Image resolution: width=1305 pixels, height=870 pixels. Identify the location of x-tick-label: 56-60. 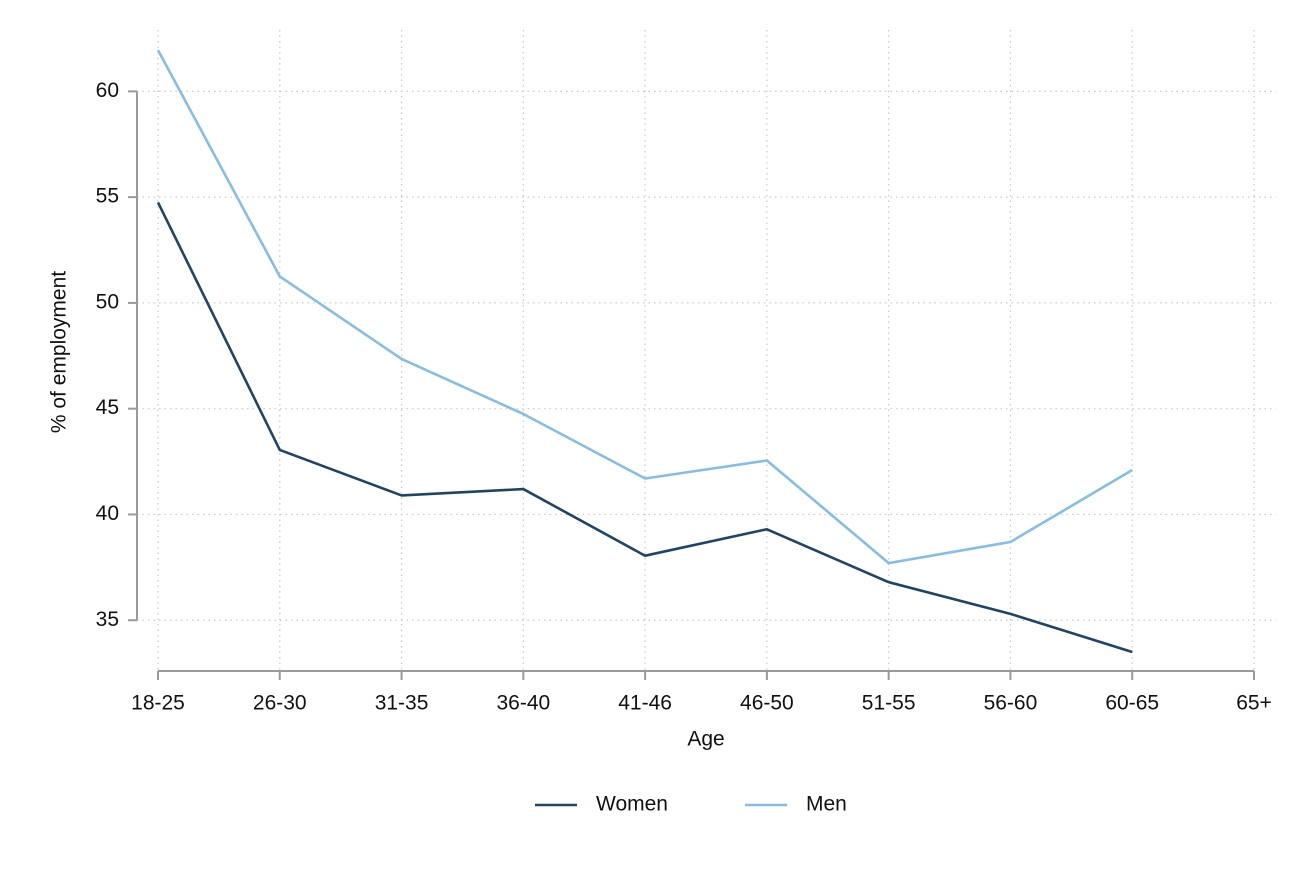
(1011, 703).